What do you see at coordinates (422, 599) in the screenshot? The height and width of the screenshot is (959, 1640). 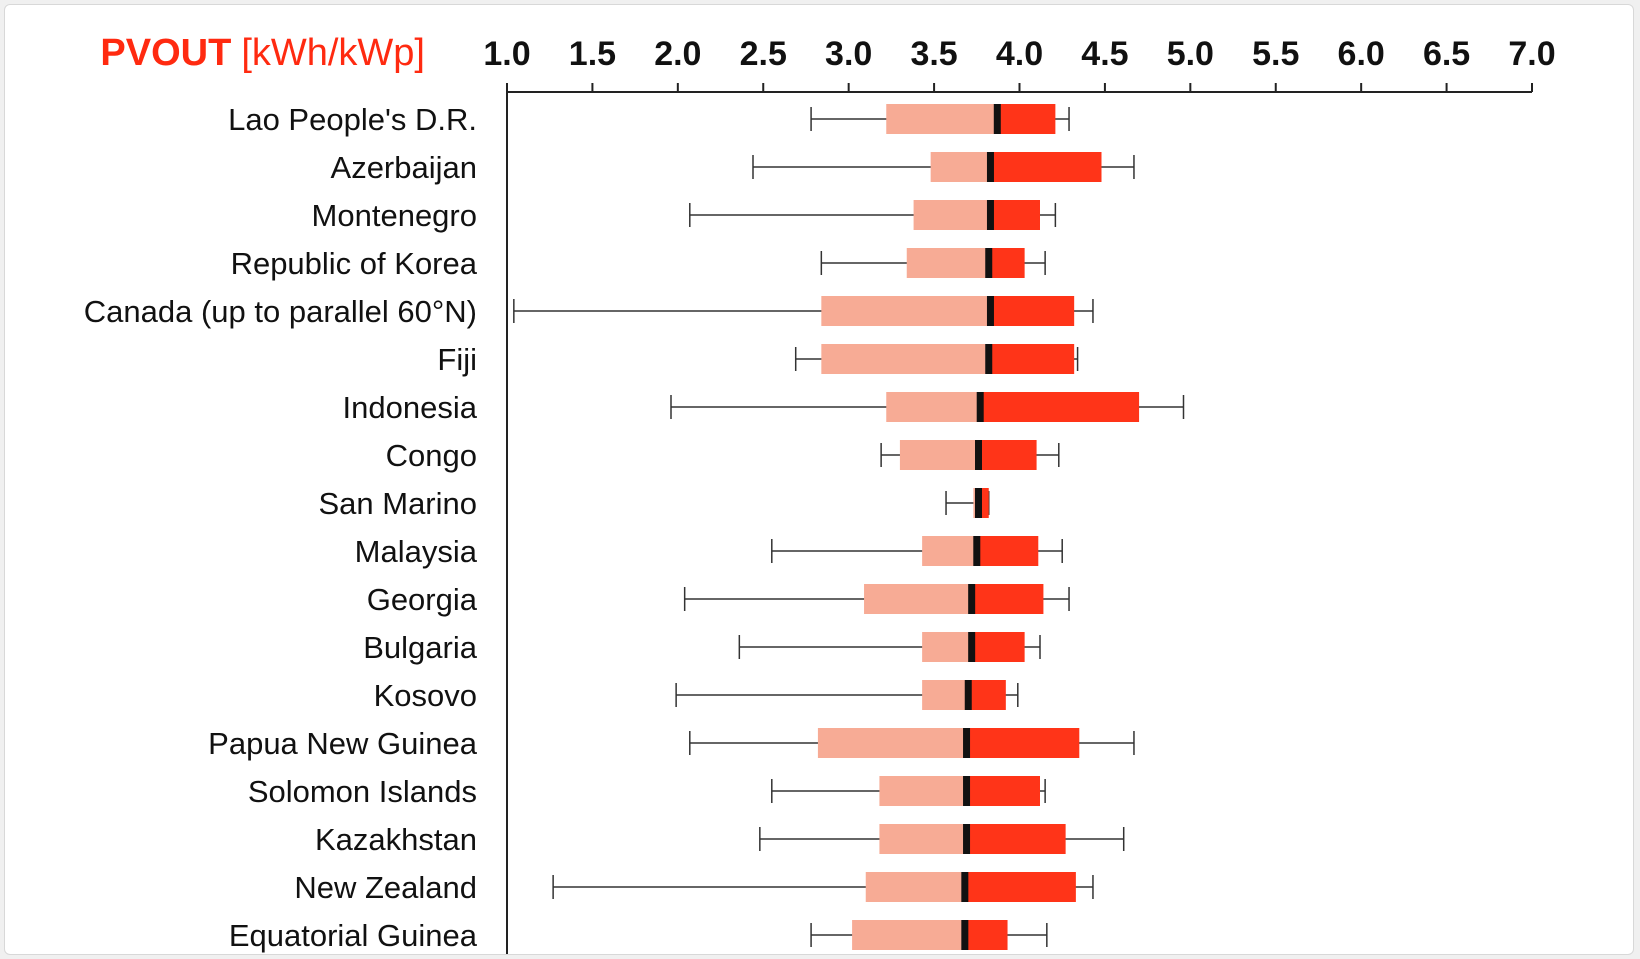 I see `category-label: Georgia` at bounding box center [422, 599].